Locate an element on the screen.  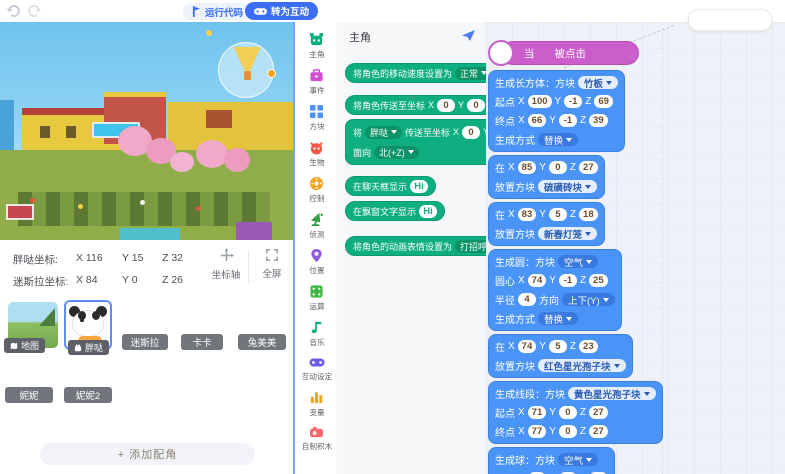
role-tab-nini2: 妮妮2 is located at coordinates (88, 395).